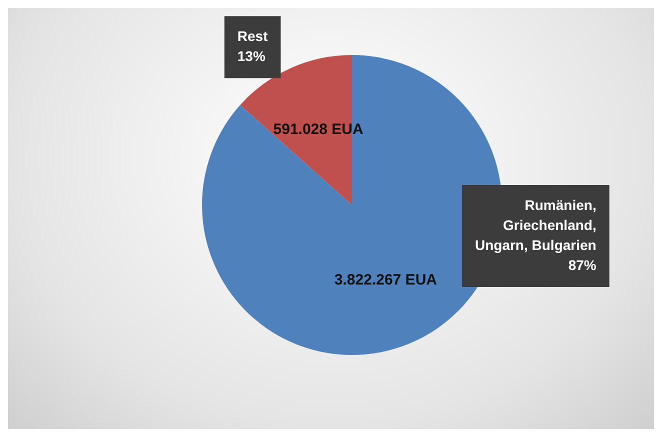 The image size is (662, 437). I want to click on text: 13%, so click(251, 56).